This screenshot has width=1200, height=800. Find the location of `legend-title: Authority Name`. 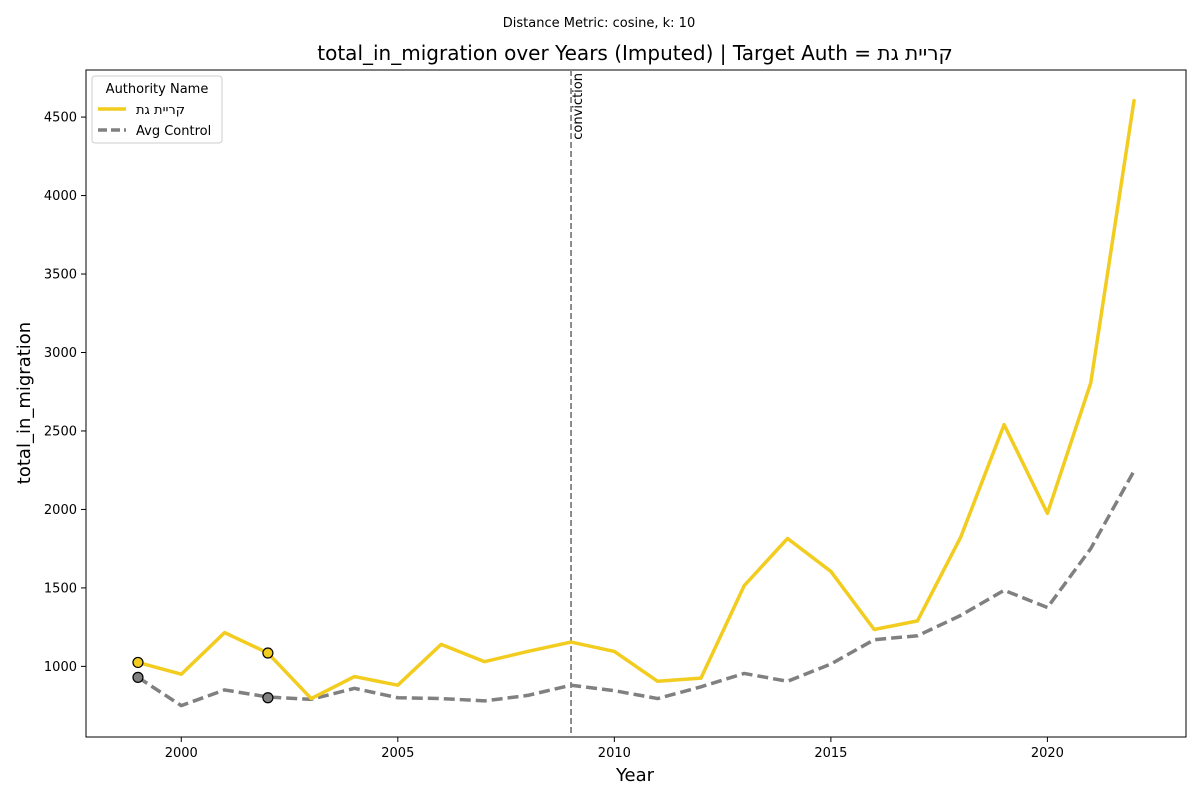

legend-title: Authority Name is located at coordinates (157, 89).